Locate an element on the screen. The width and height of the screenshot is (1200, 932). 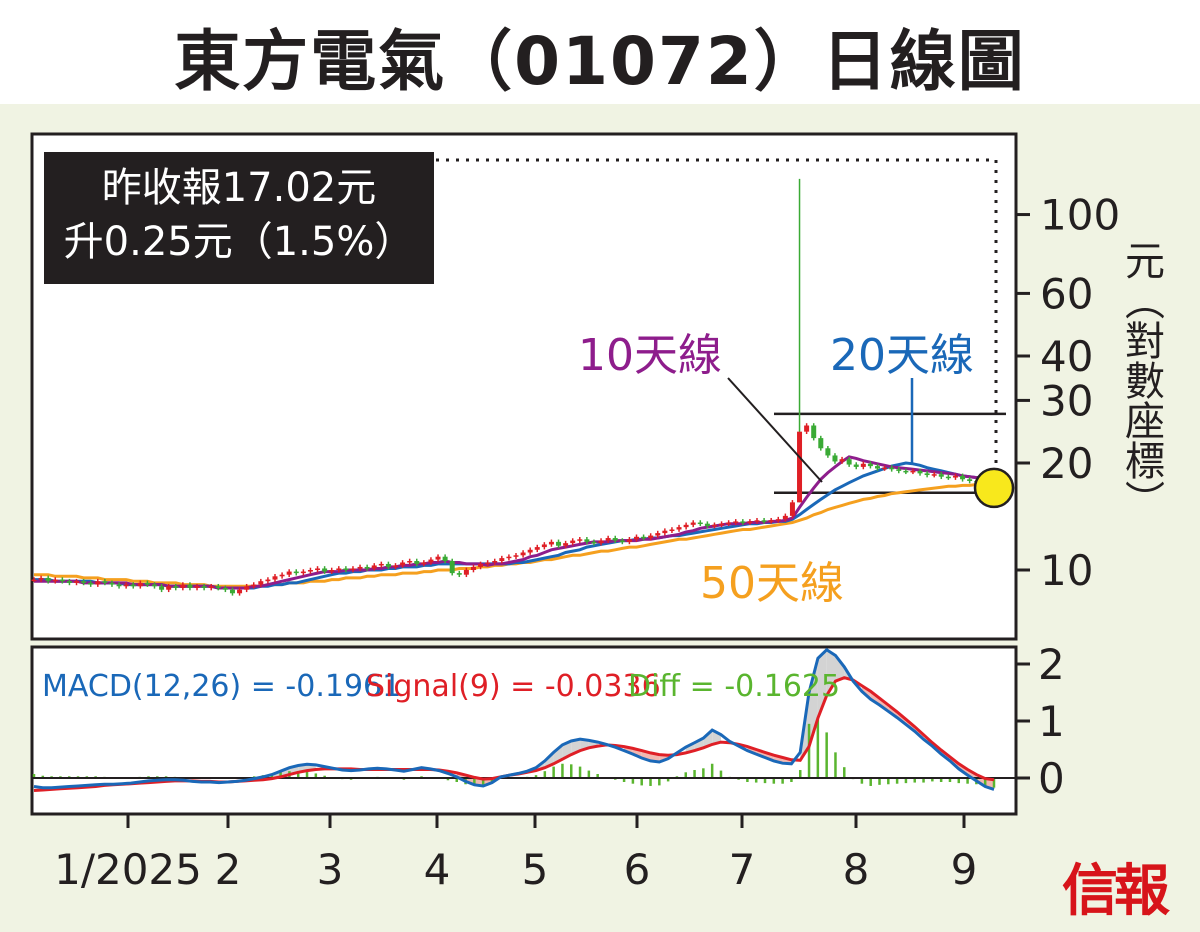
x-tick-label: 5 is located at coordinates (535, 869).